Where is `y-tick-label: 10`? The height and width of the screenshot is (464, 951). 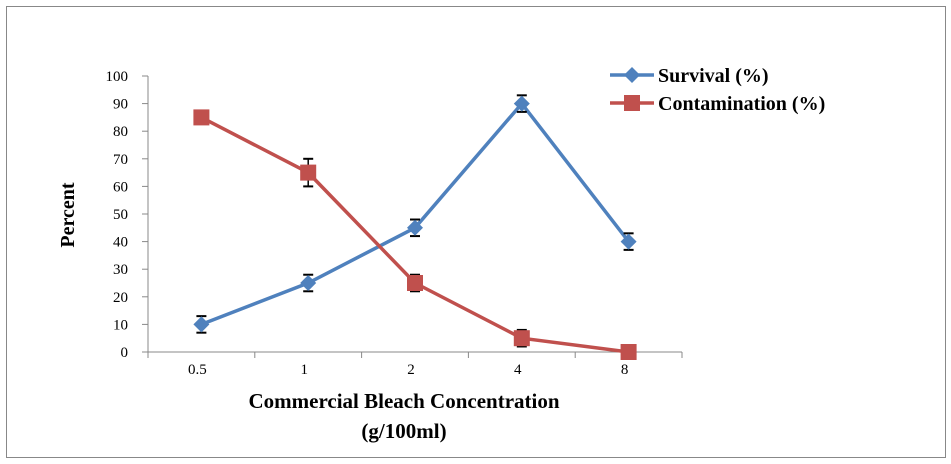
y-tick-label: 10 is located at coordinates (120, 325).